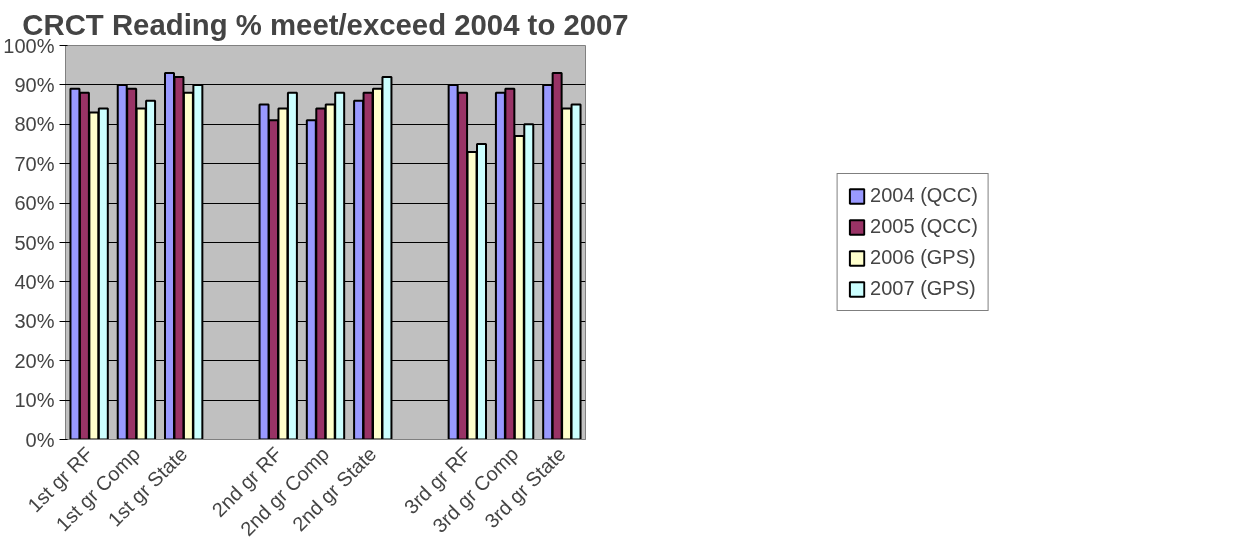  Describe the element at coordinates (34, 203) in the screenshot. I see `y-tick-label: 60%` at that location.